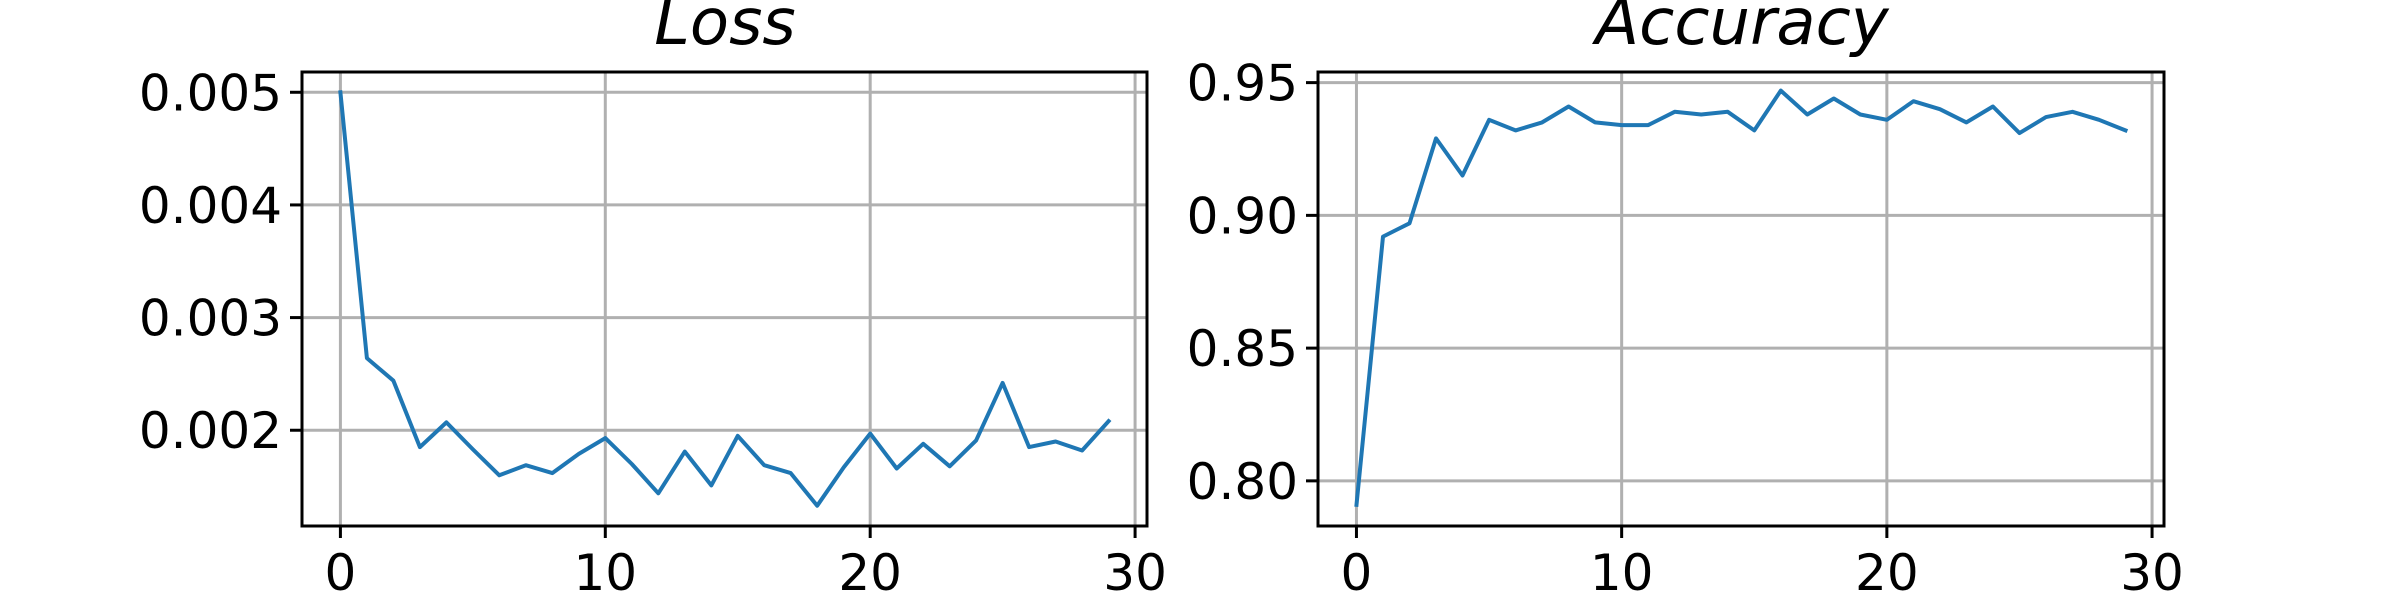  I want to click on loss-x-tick-label-0: 0, so click(341, 572).